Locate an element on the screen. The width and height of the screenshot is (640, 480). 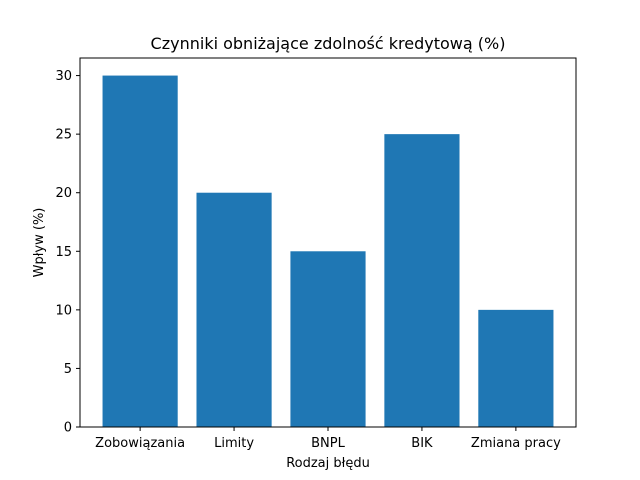
y-tick-label-2: 10 is located at coordinates (63, 310).